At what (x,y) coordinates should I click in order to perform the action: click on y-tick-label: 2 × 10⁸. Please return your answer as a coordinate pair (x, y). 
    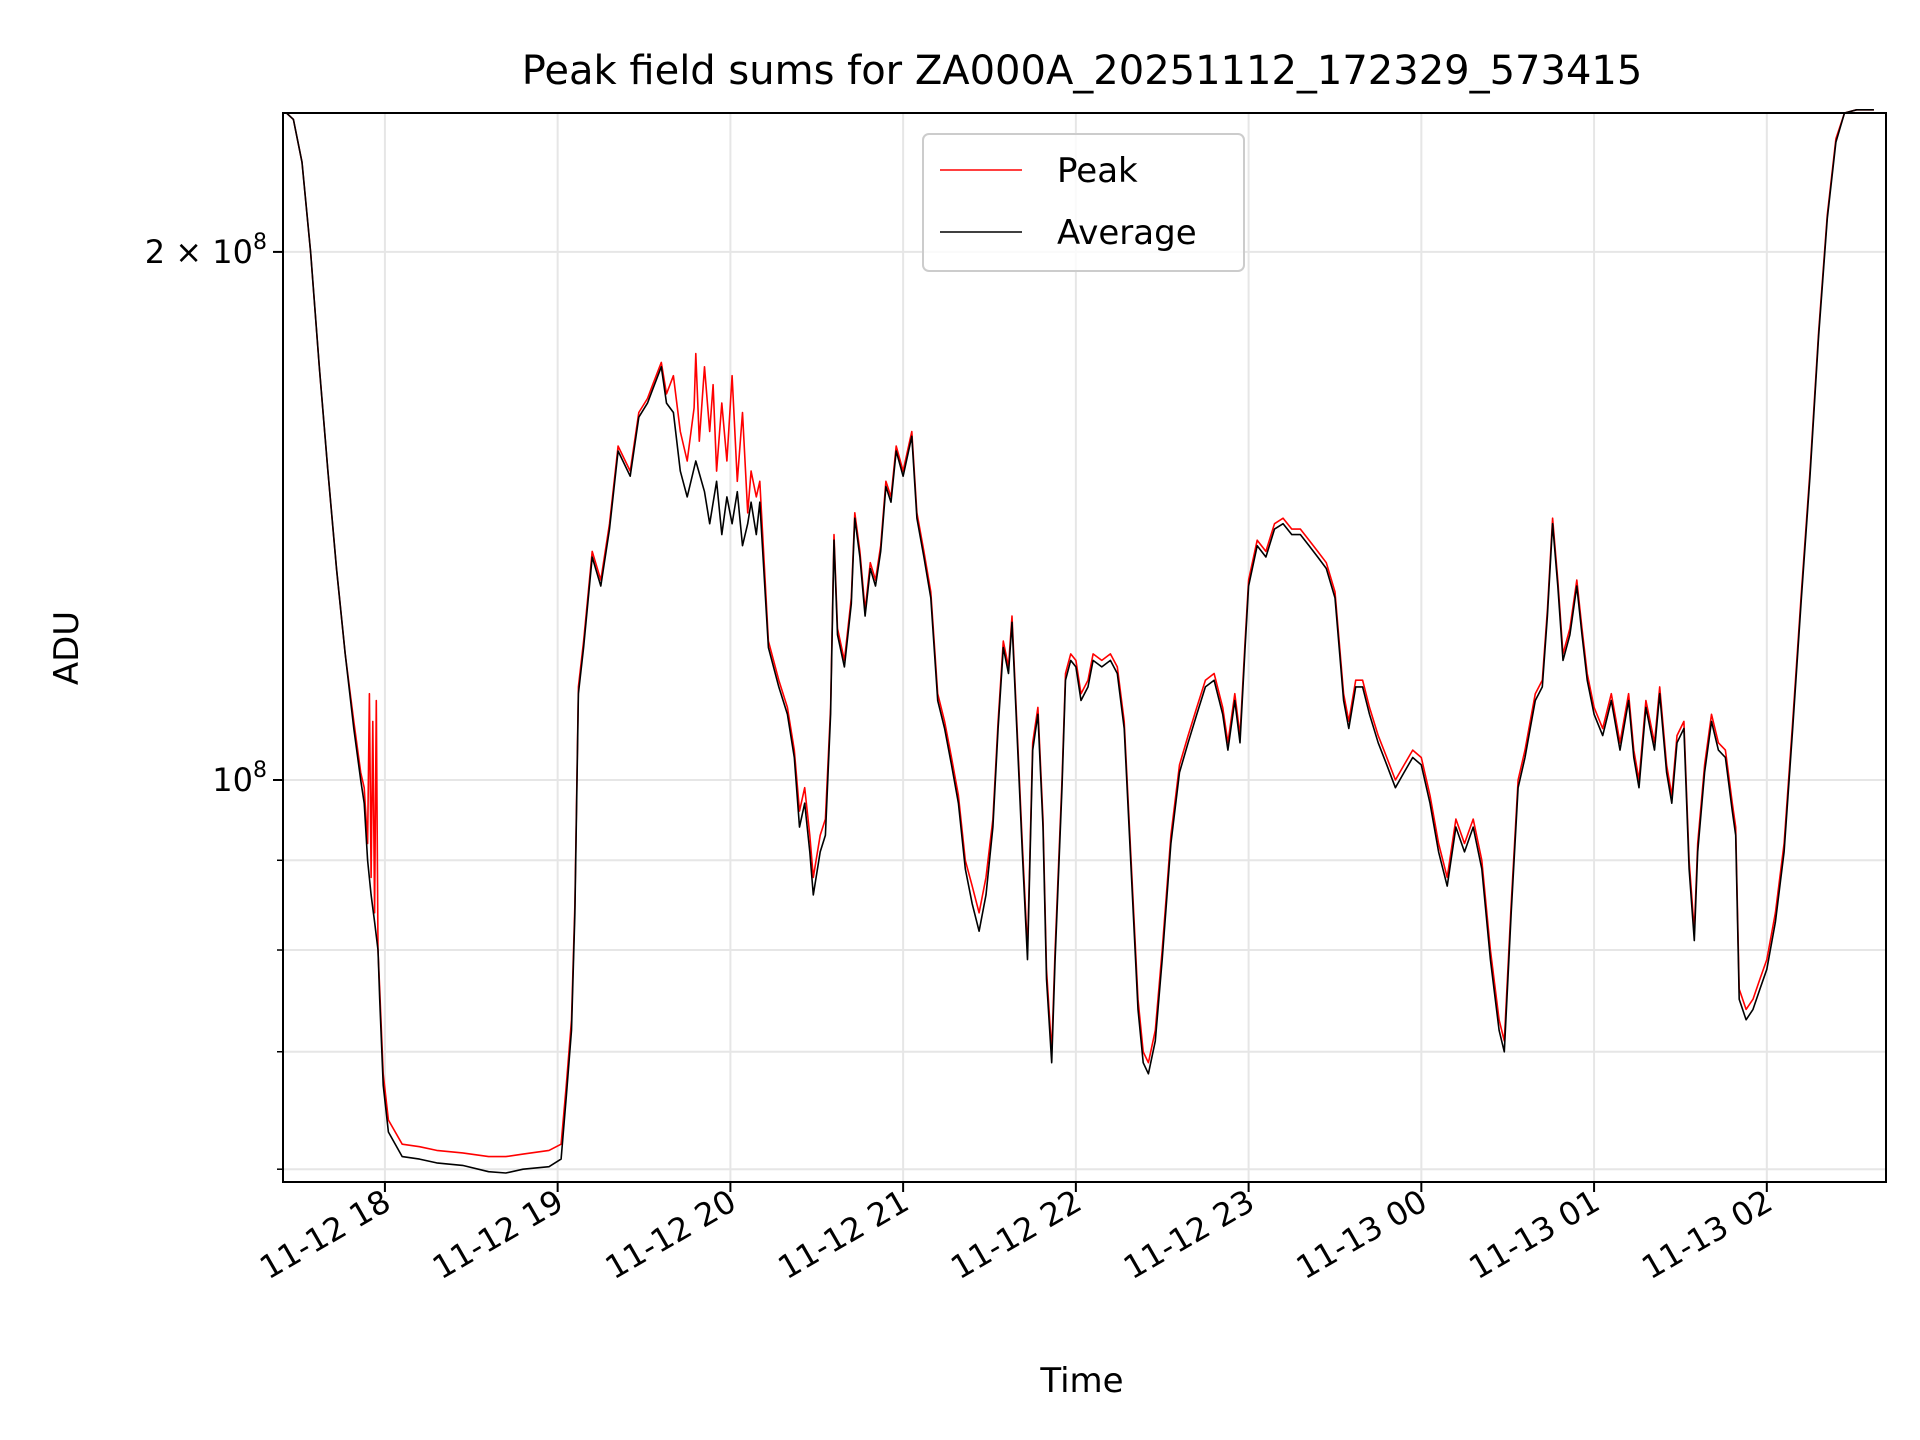
    Looking at the image, I should click on (206, 250).